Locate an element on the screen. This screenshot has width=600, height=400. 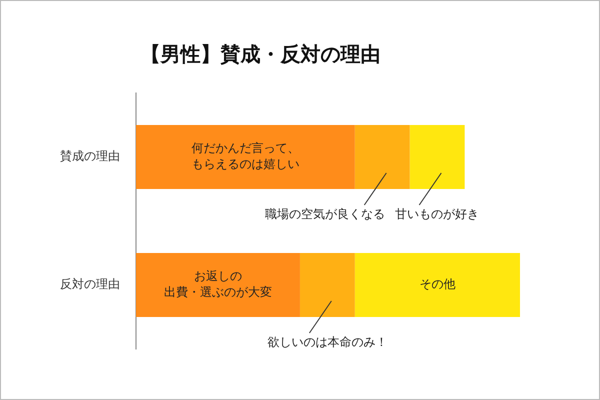
y-tick-label: 賛成の理由 is located at coordinates (90, 156).